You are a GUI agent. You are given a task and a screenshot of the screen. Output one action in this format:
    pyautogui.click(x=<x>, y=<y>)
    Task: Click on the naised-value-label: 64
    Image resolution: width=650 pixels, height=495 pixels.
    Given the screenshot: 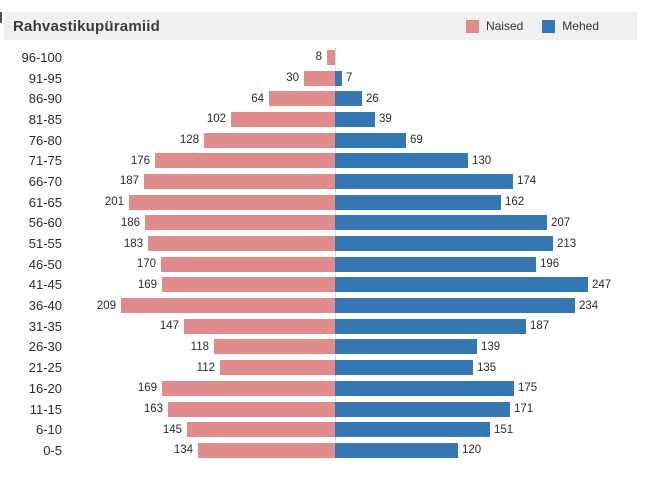 What is the action you would take?
    pyautogui.click(x=257, y=98)
    